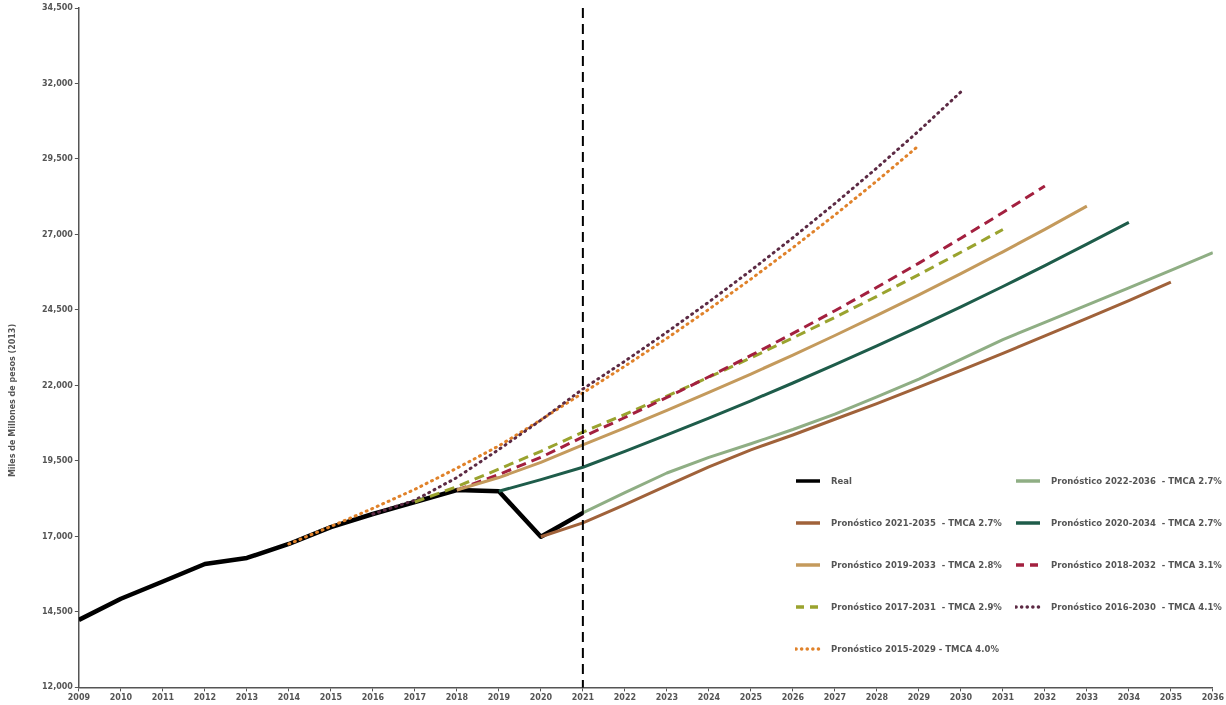 This screenshot has width=1226, height=705. Describe the element at coordinates (709, 698) in the screenshot. I see `x-tick-label: 2024` at that location.